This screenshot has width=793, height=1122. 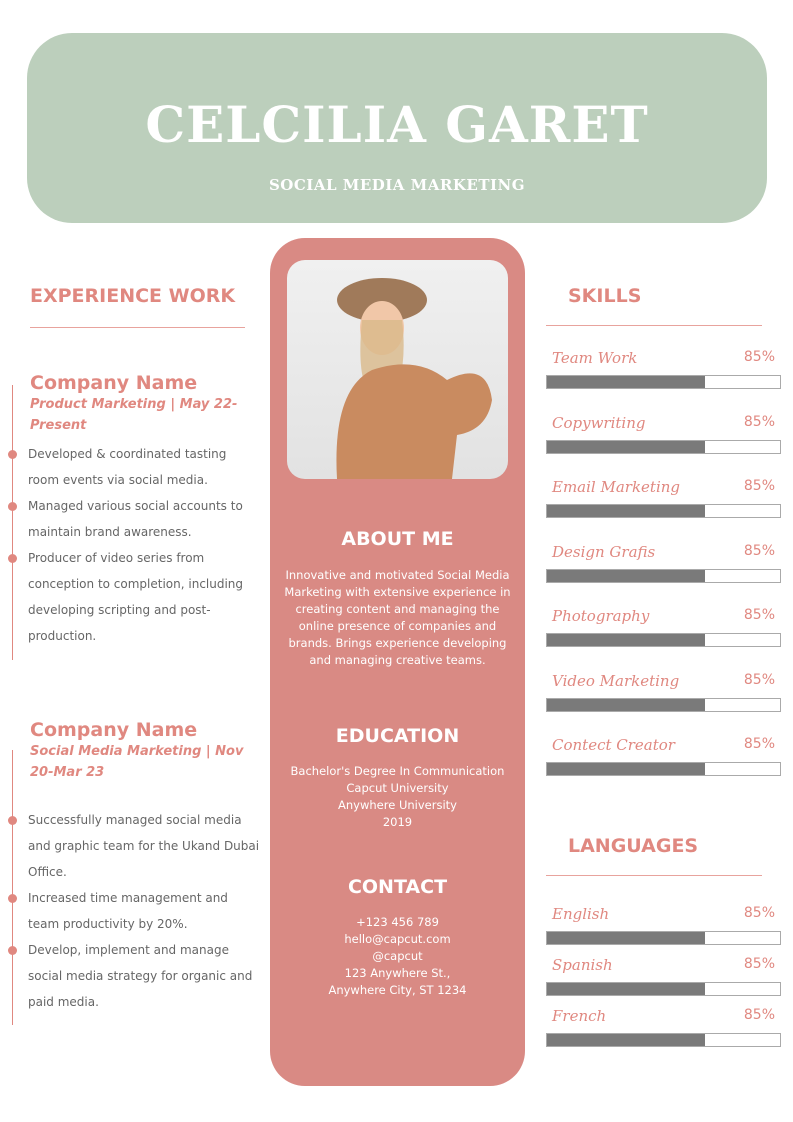 What do you see at coordinates (397, 922) in the screenshot?
I see `phone: +123 456 789` at bounding box center [397, 922].